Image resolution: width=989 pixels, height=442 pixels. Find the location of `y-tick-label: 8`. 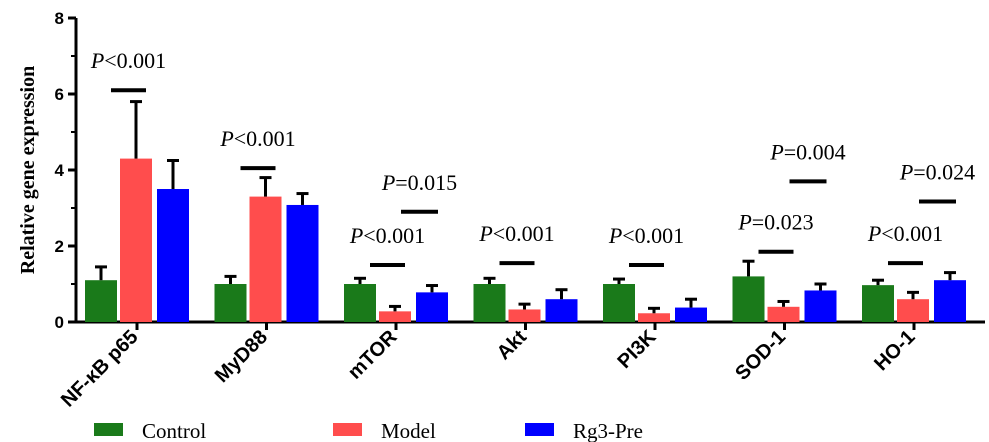

y-tick-label: 8 is located at coordinates (59, 18).